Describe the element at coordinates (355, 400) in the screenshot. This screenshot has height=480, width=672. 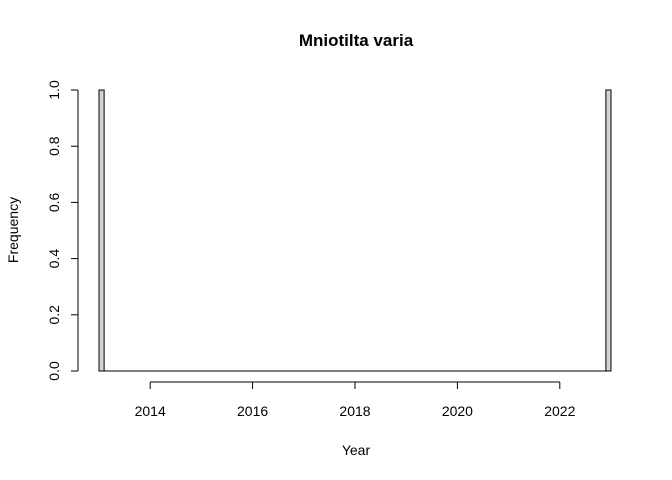
I see `x-axis: 2014 2016 2018 2020 2022` at that location.